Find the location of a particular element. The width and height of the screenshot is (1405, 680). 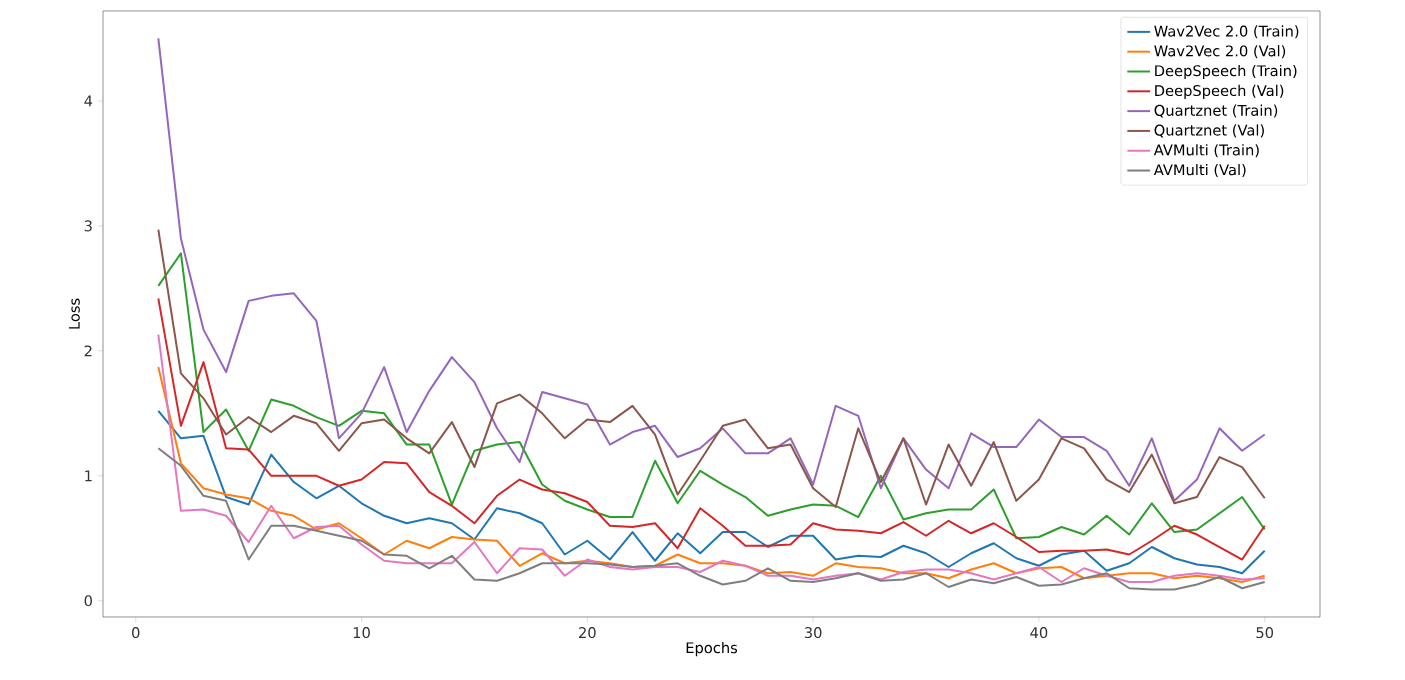

y-tick-label: 1 is located at coordinates (88, 476).